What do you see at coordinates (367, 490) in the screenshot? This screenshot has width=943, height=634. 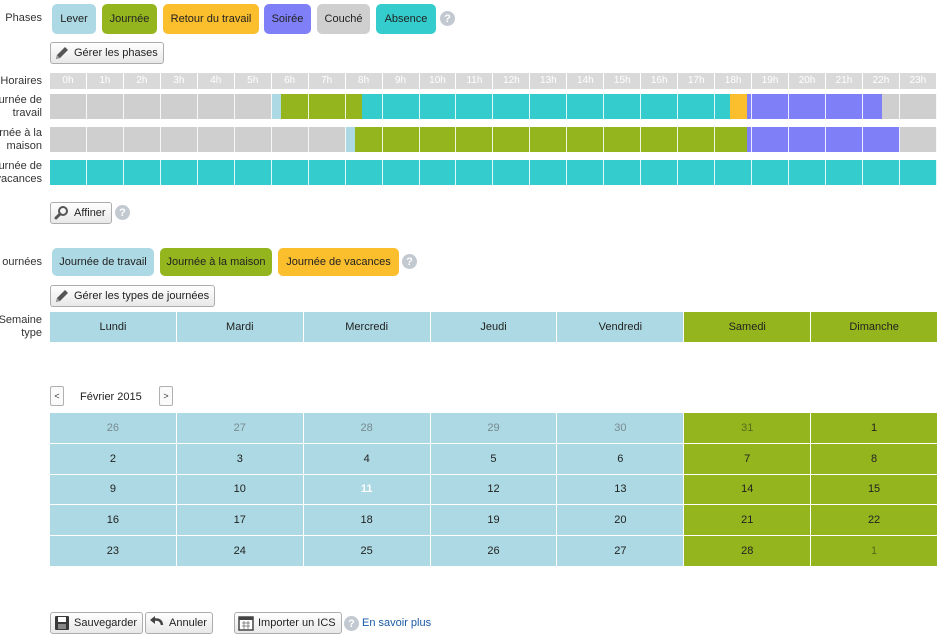 I see `calendar-day: 11` at bounding box center [367, 490].